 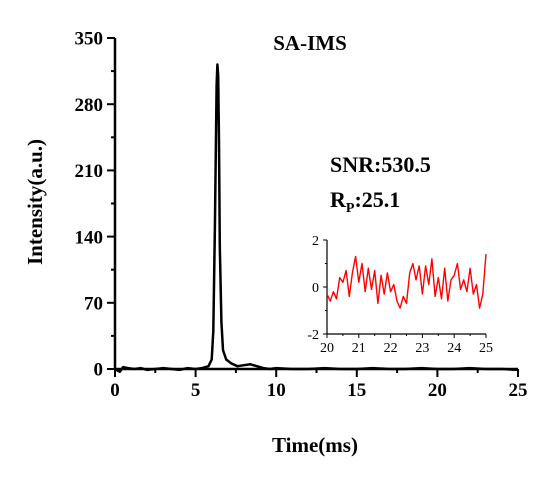 I want to click on inset-y-tick-label: 0, so click(x=315, y=288).